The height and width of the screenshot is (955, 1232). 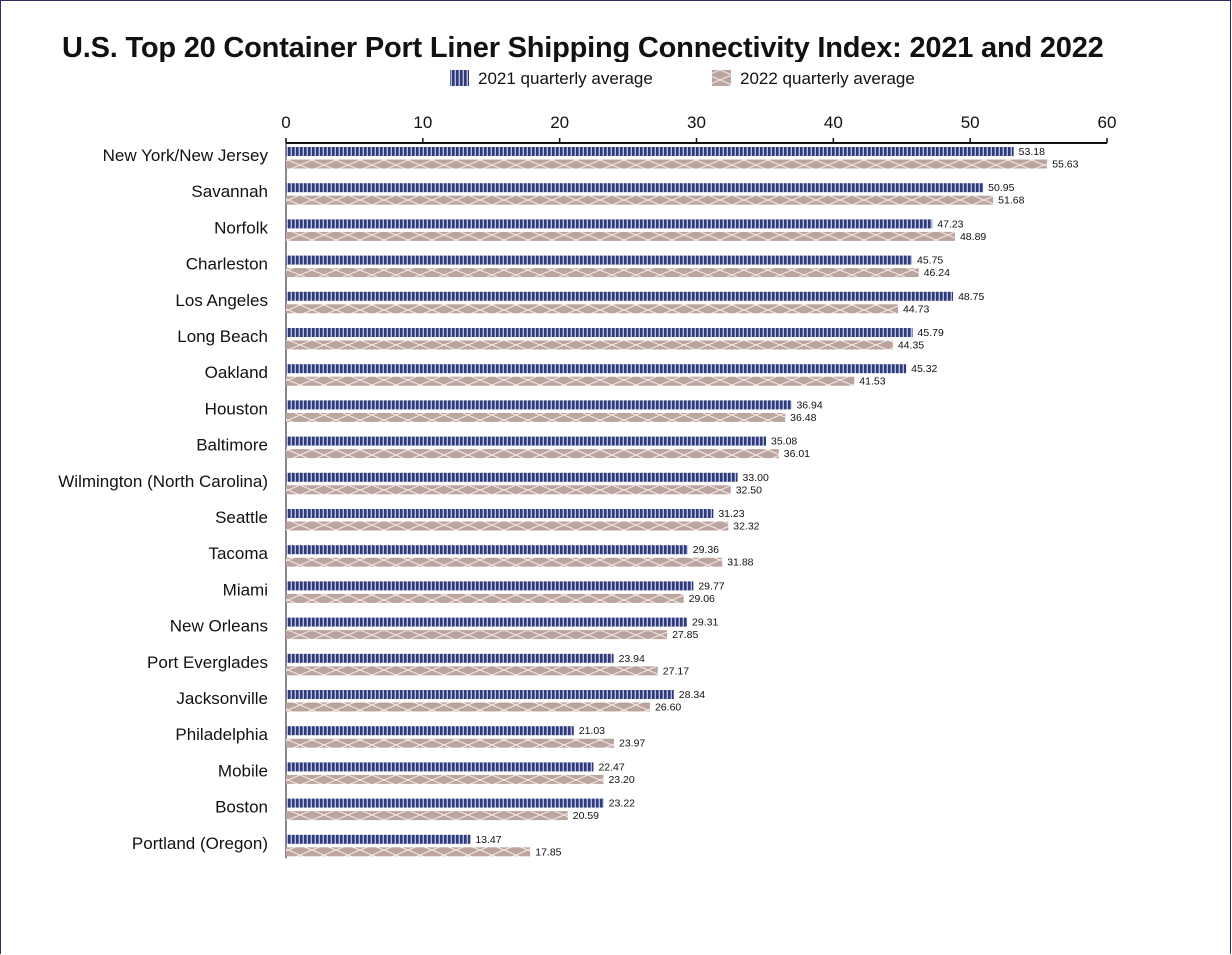 I want to click on bar-value-label-2021: 53.18, so click(x=1032, y=152).